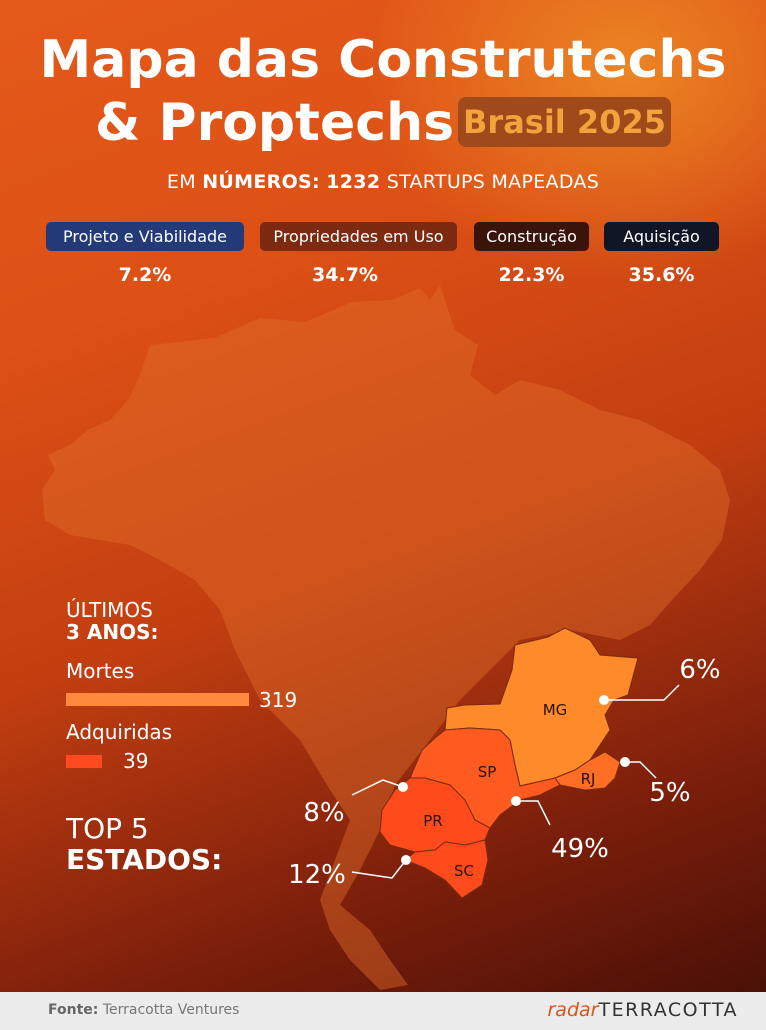  What do you see at coordinates (145, 236) in the screenshot?
I see `category-pill-projeto: Projeto e Viabilidade` at bounding box center [145, 236].